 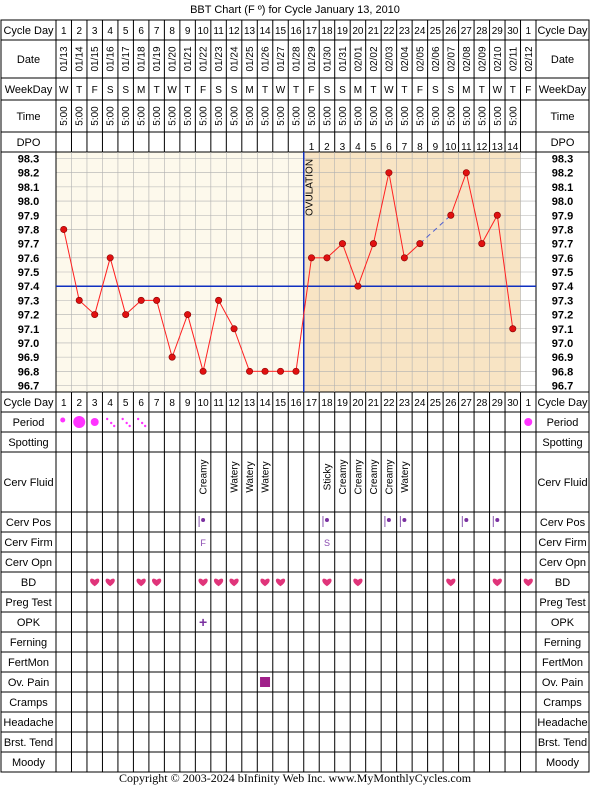 I want to click on dpo-label: 5, so click(x=374, y=147).